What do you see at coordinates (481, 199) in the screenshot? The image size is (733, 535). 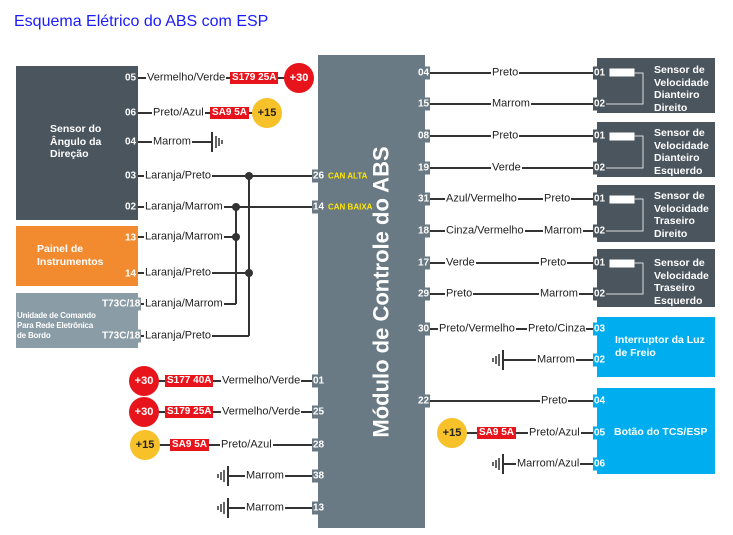 I see `wire-label: Azul/Vermelho` at bounding box center [481, 199].